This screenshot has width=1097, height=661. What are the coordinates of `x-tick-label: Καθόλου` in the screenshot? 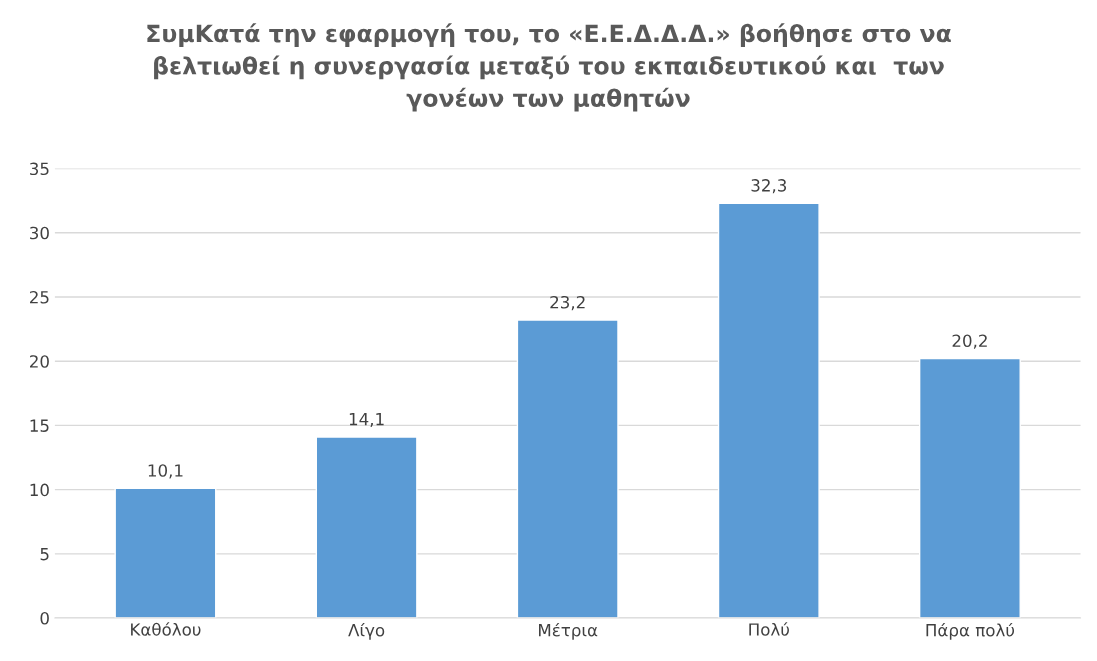 It's located at (166, 629).